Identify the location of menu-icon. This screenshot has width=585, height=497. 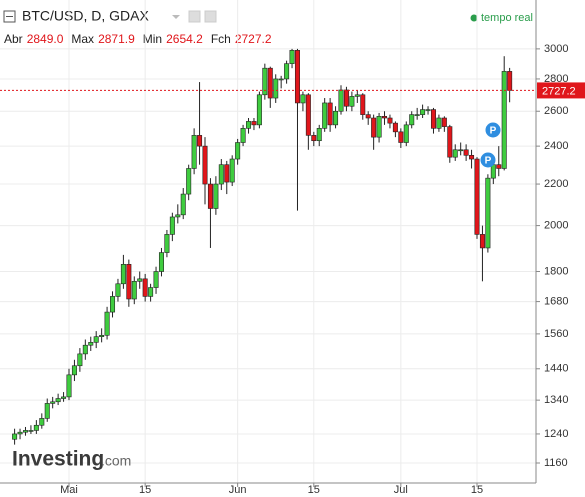
(9, 16).